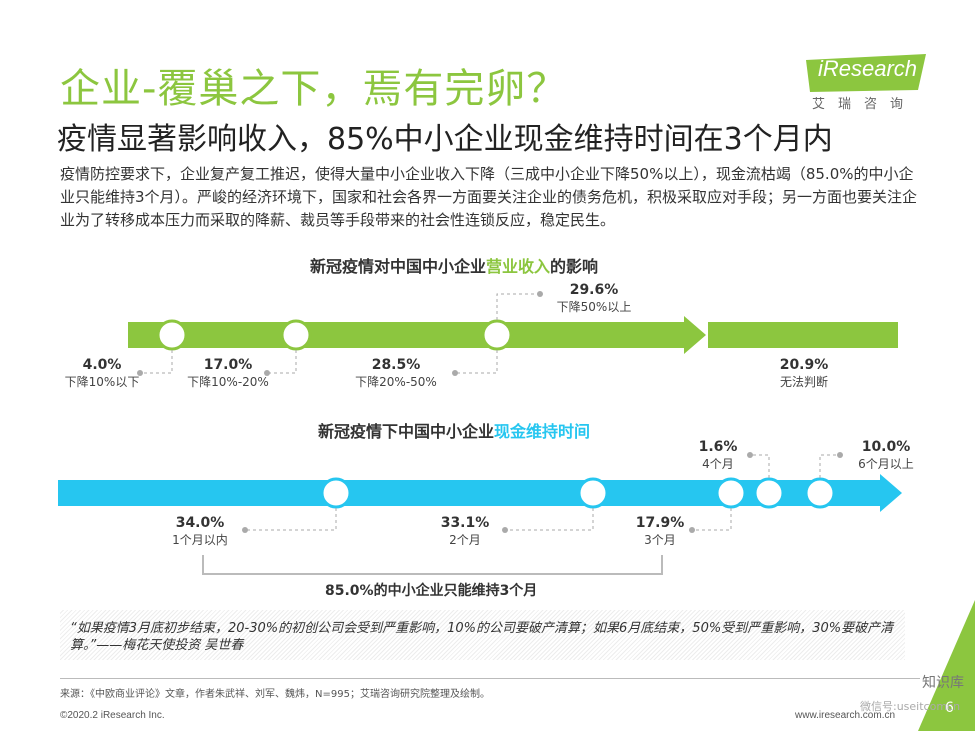 The width and height of the screenshot is (975, 731). Describe the element at coordinates (228, 382) in the screenshot. I see `revenue-label-2: 下降10%-20%` at that location.